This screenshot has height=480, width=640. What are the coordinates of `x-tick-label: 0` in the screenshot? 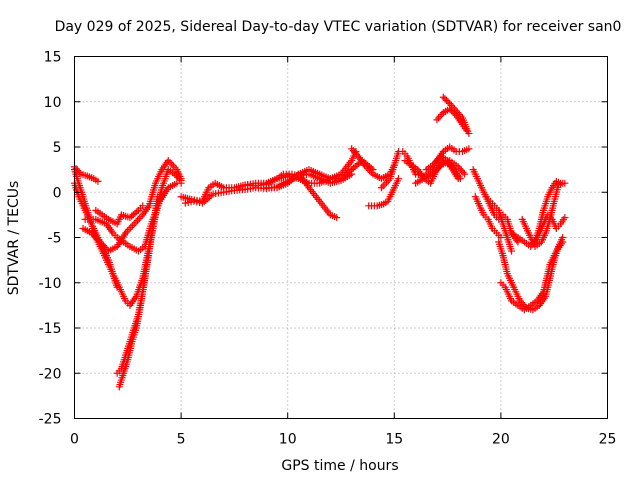 It's located at (74, 440).